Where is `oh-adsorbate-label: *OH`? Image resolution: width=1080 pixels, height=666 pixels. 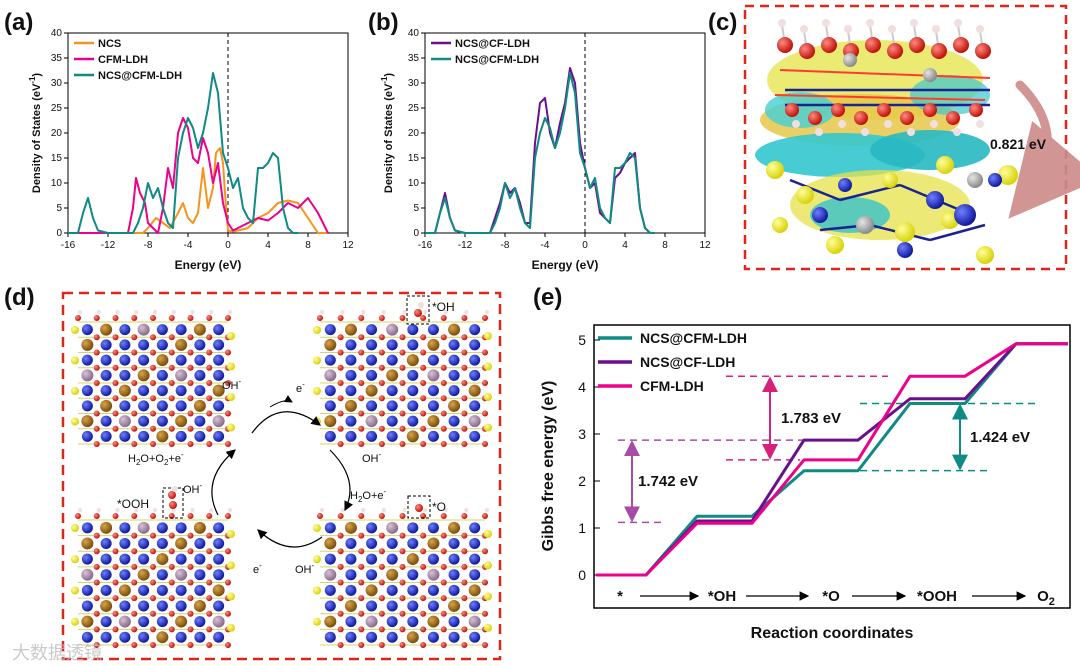
oh-adsorbate-label: *OH is located at coordinates (443, 307).